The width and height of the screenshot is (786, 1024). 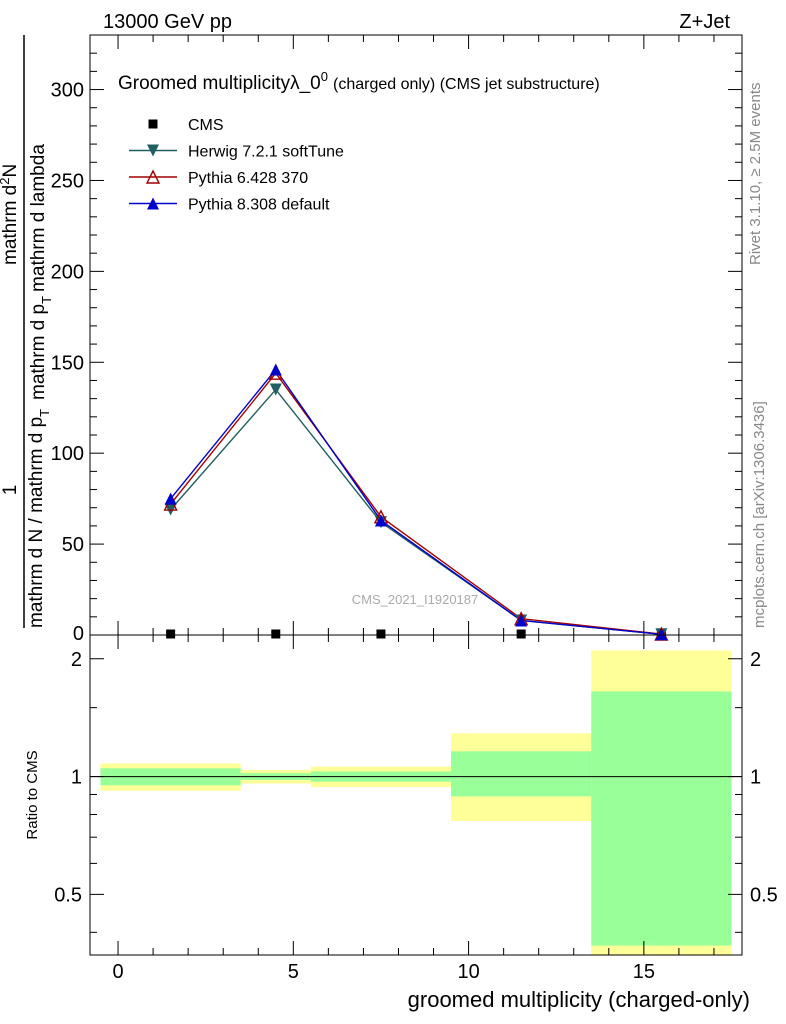 What do you see at coordinates (78, 634) in the screenshot?
I see `ytick-label-zero: 0` at bounding box center [78, 634].